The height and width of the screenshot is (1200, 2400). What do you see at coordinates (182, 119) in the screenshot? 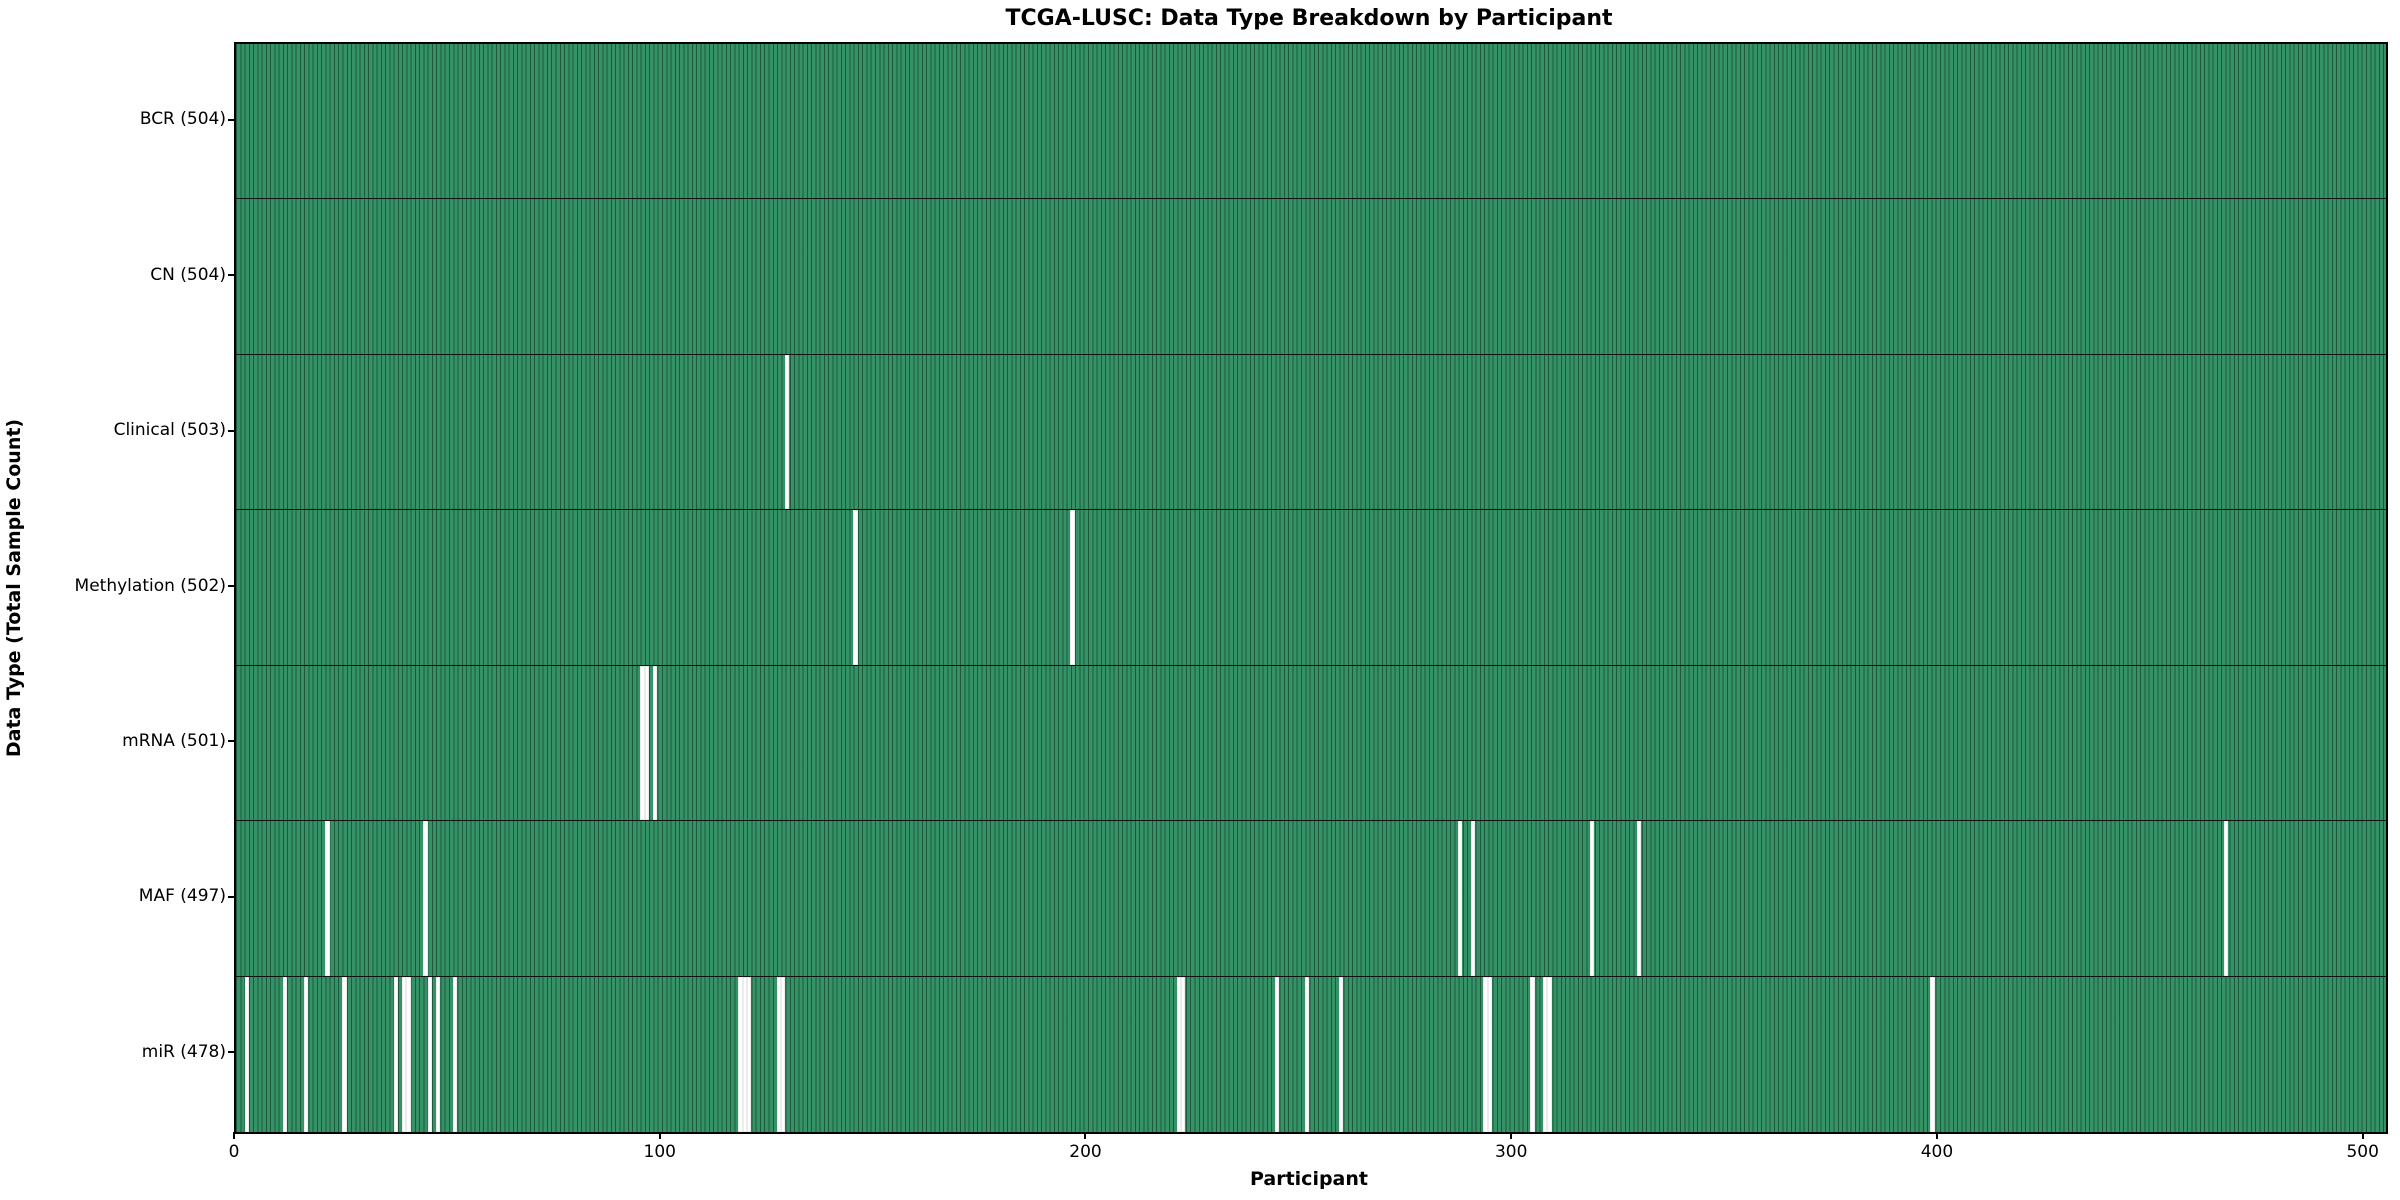
I see `y-tick-label: BCR (504)` at bounding box center [182, 119].